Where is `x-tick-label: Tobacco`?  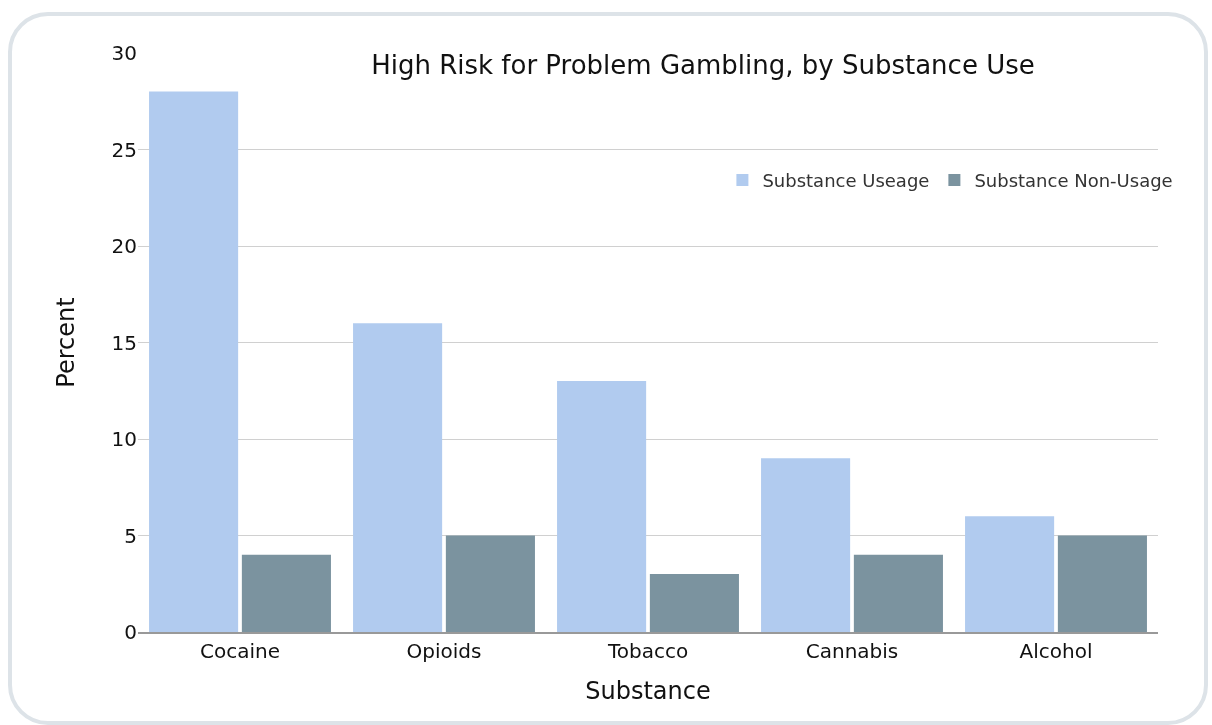 x-tick-label: Tobacco is located at coordinates (647, 651).